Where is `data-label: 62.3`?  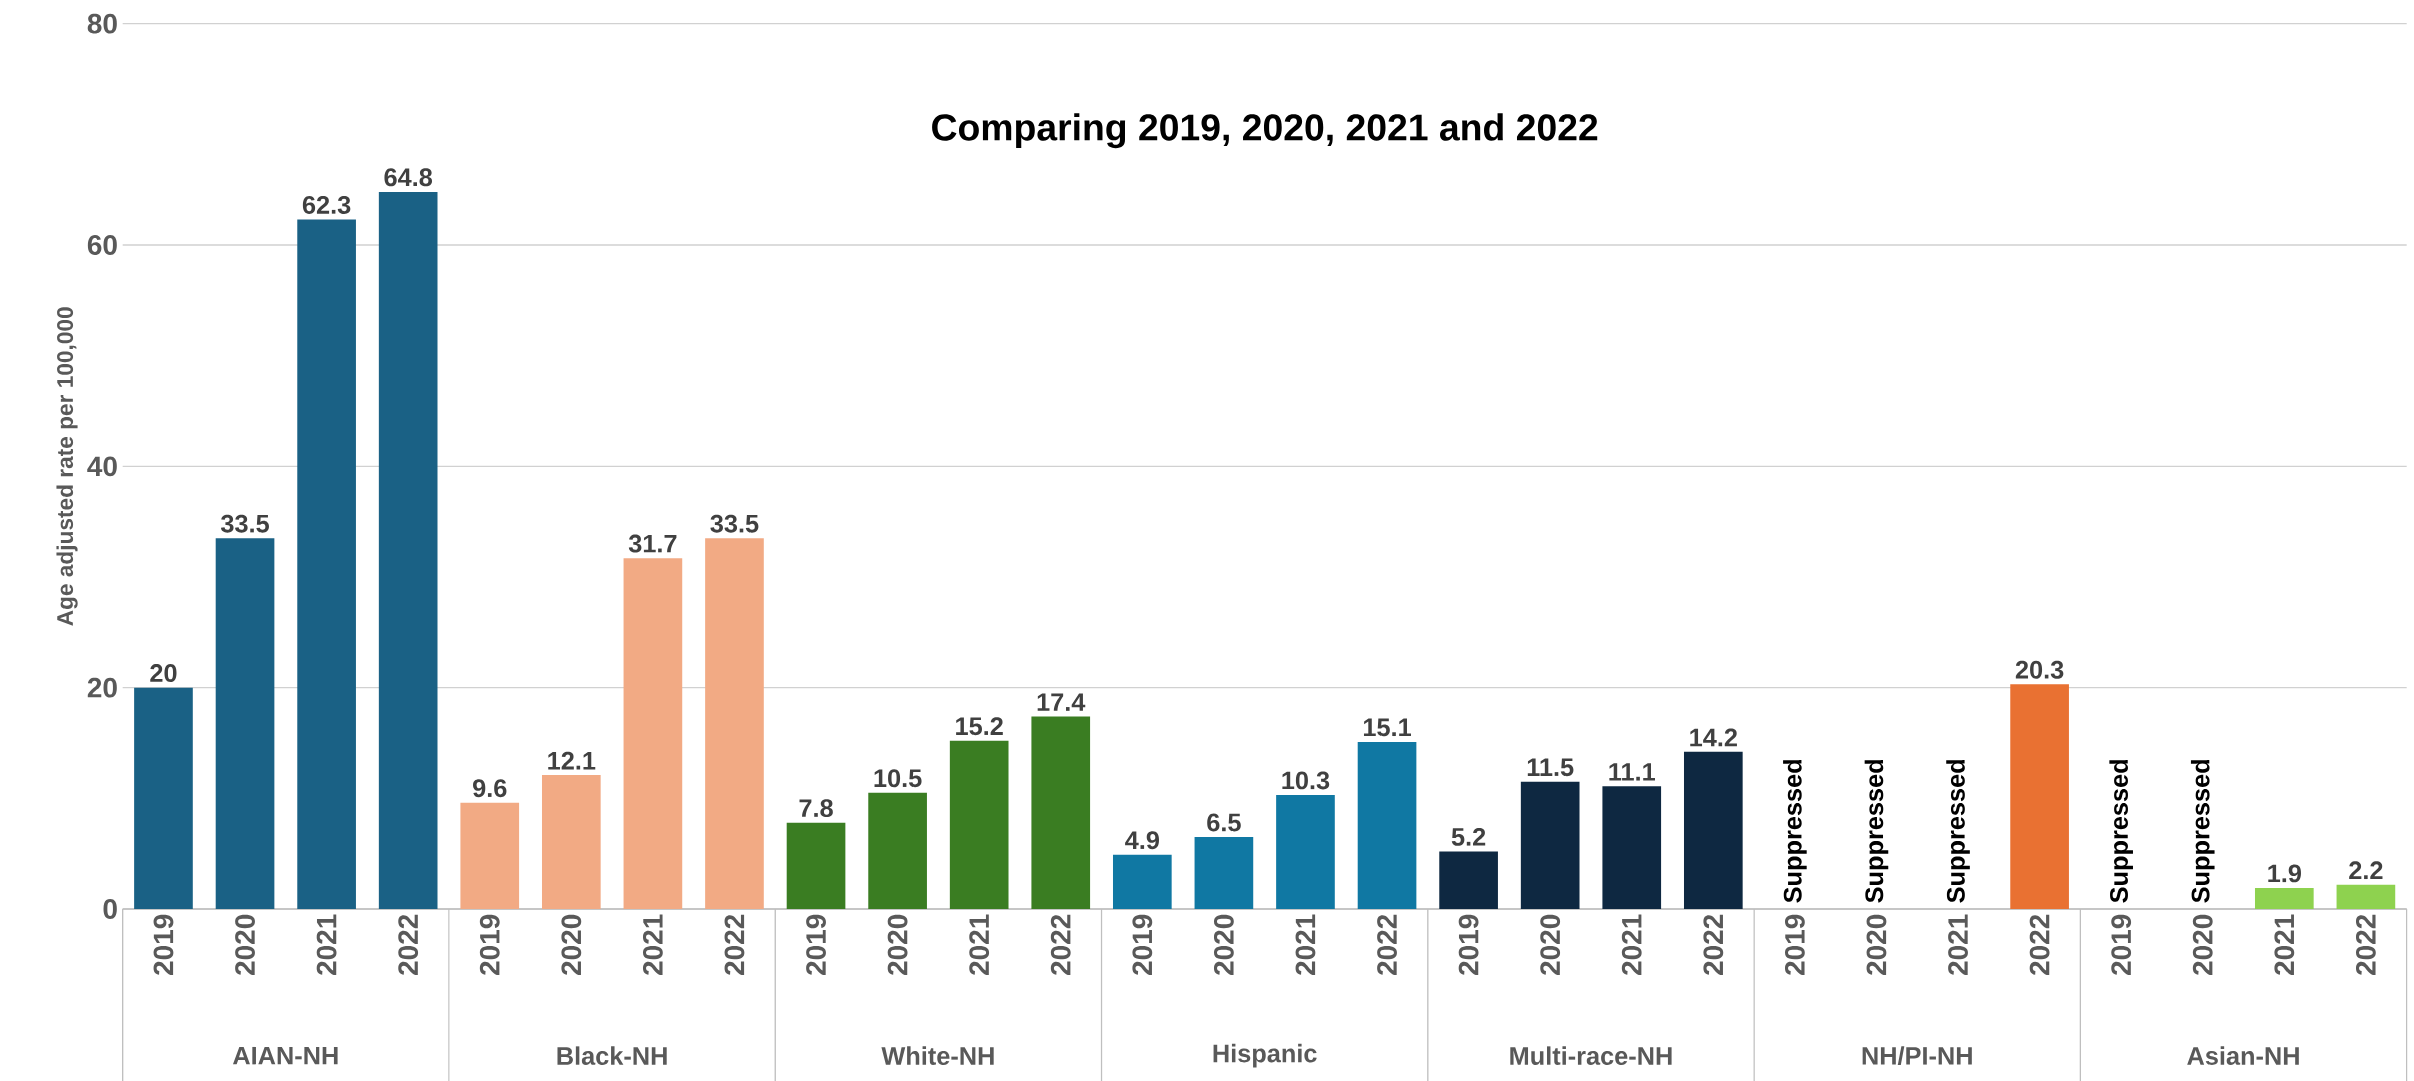 data-label: 62.3 is located at coordinates (326, 204).